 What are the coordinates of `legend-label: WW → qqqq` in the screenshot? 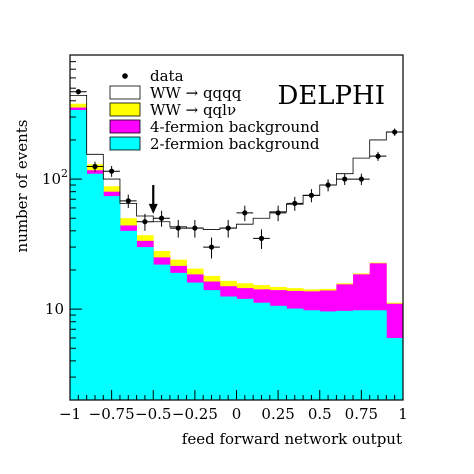 It's located at (196, 93).